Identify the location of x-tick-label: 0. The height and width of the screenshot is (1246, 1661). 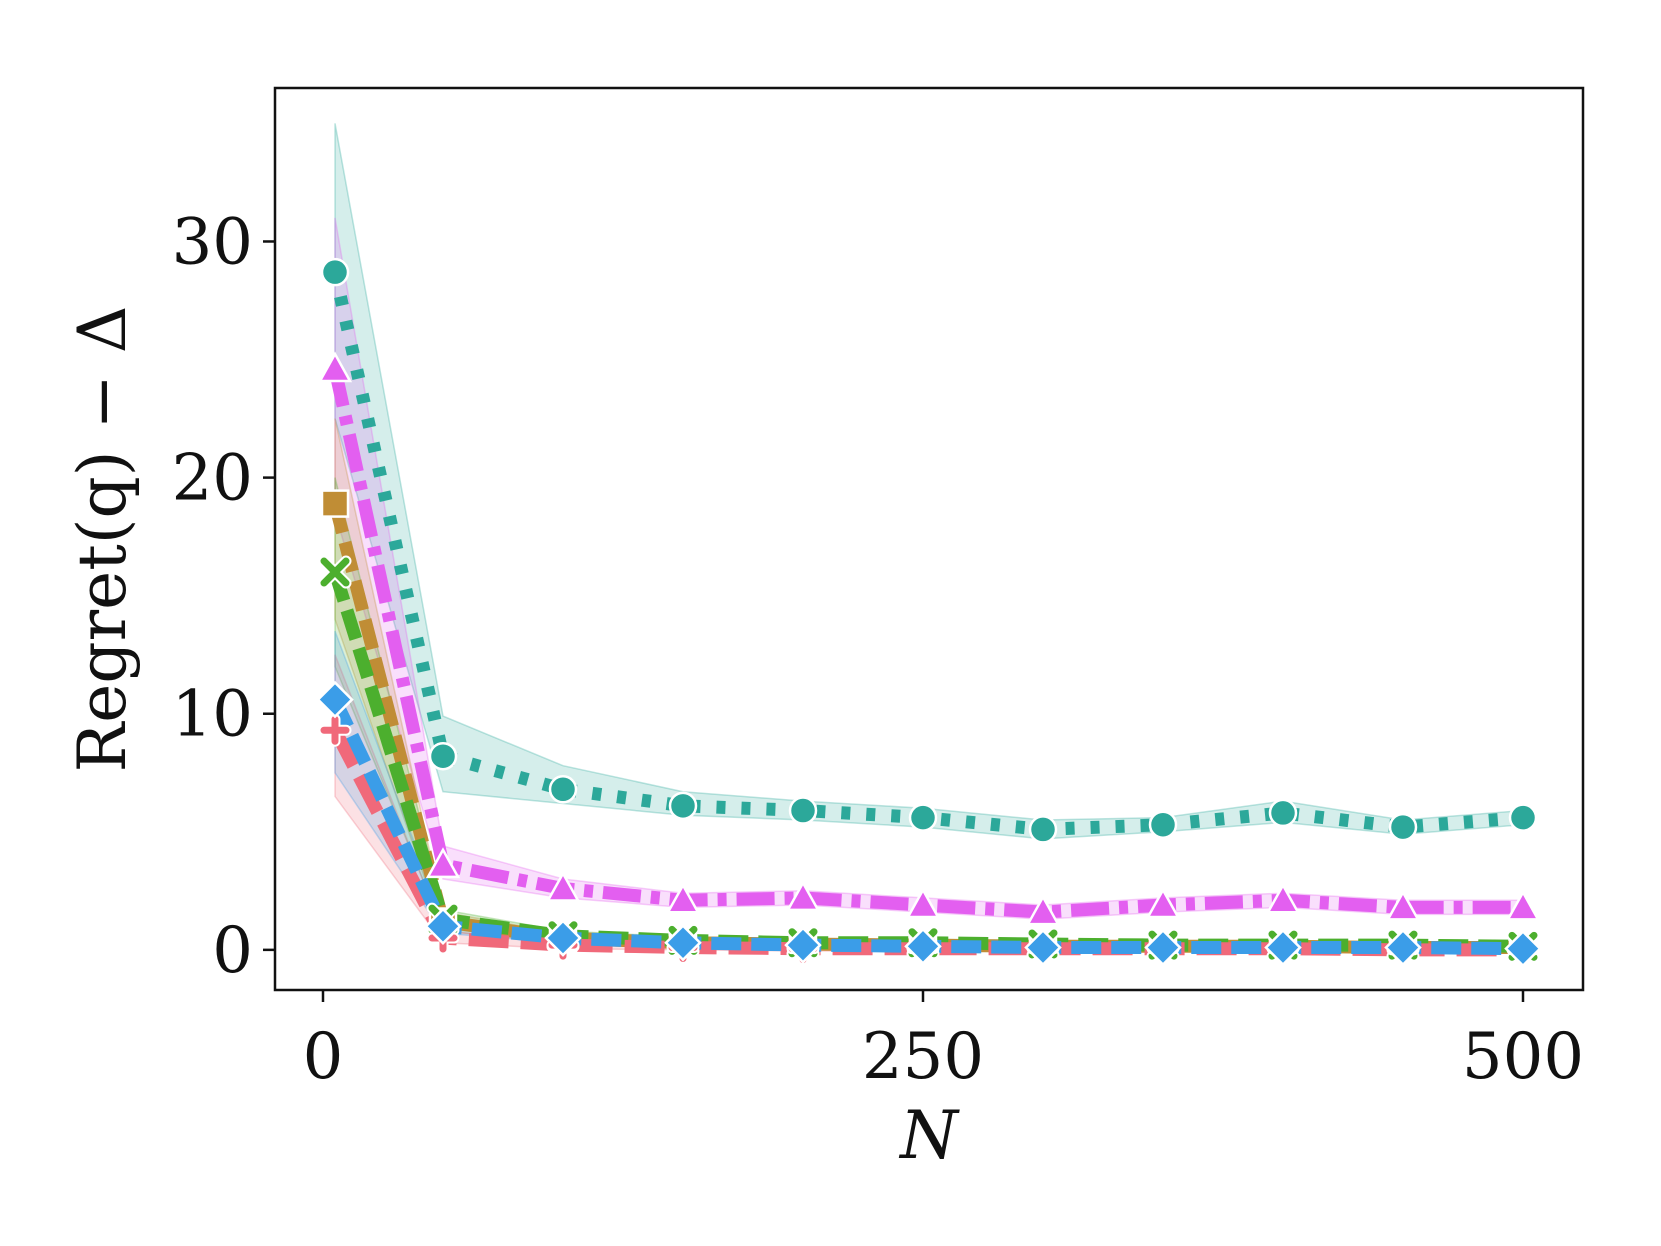
(323, 1057).